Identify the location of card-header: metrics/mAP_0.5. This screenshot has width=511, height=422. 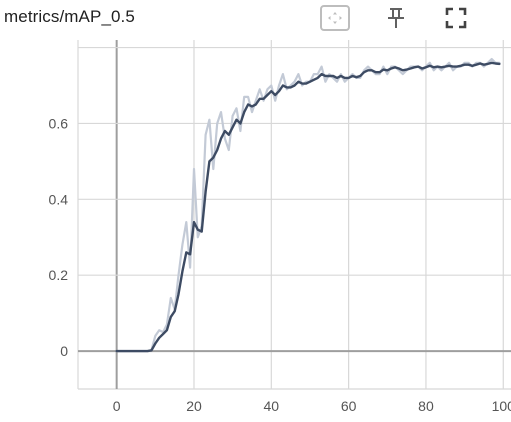
(255, 19).